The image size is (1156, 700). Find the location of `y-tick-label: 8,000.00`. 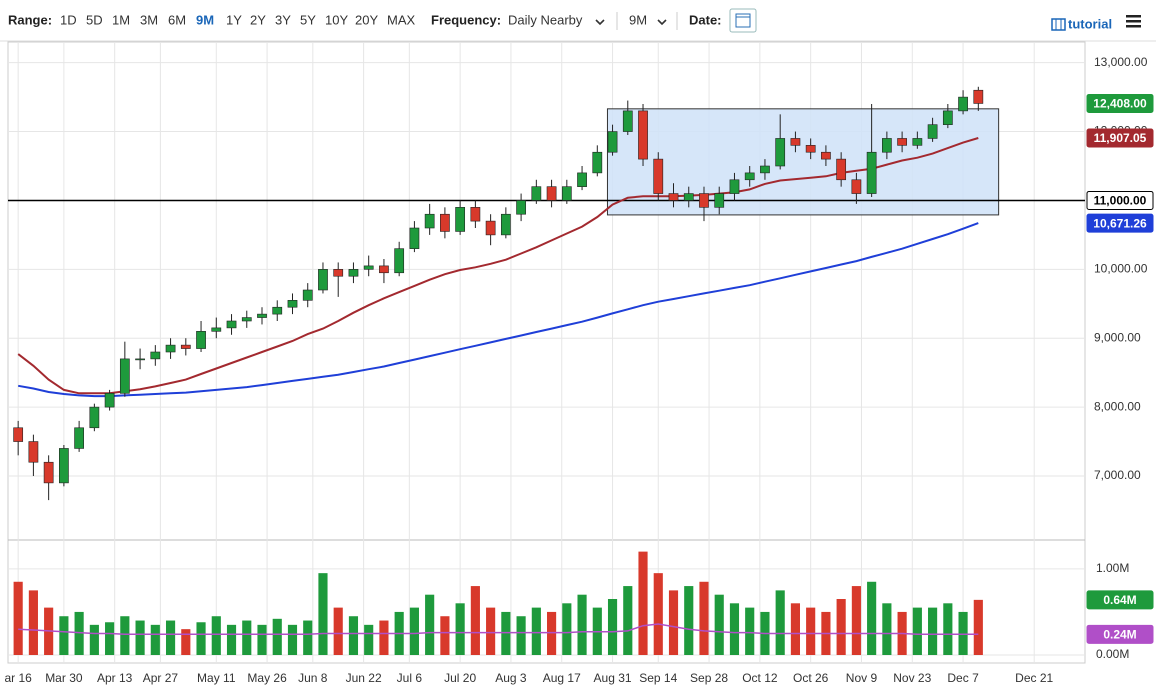

y-tick-label: 8,000.00 is located at coordinates (1117, 406).